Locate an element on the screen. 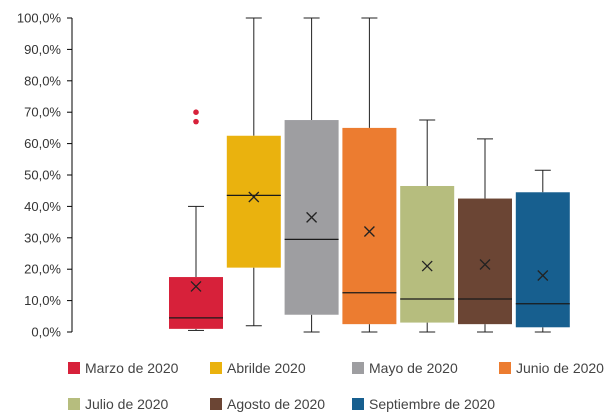  legend-label: Septiembre de 2020 is located at coordinates (432, 404).